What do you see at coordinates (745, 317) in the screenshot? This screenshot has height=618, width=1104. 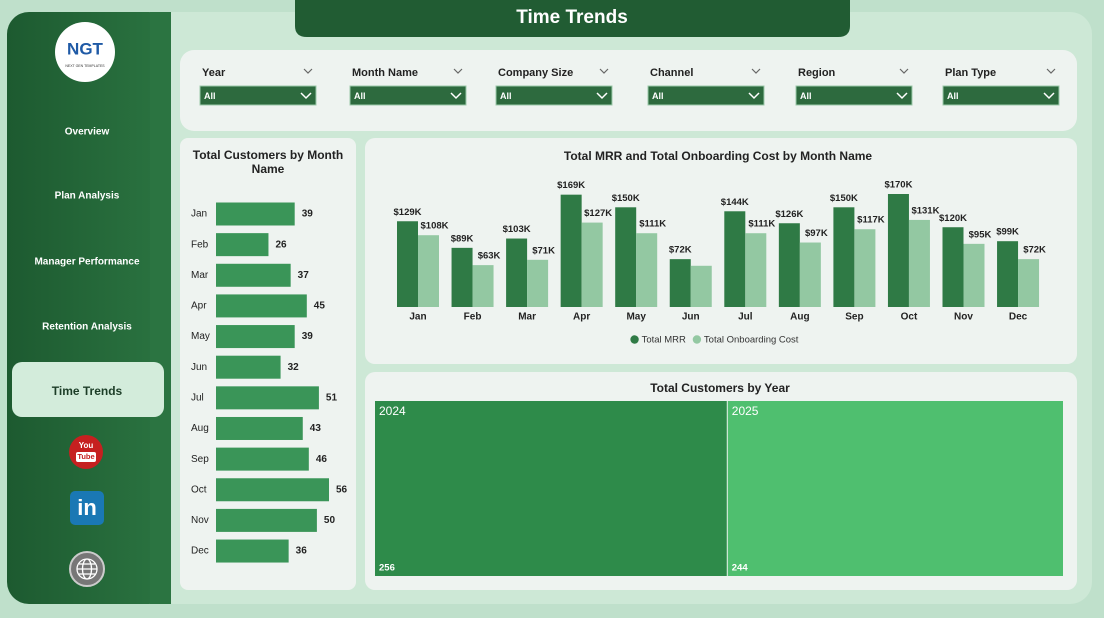 I see `x-tick-label: Jul` at bounding box center [745, 317].